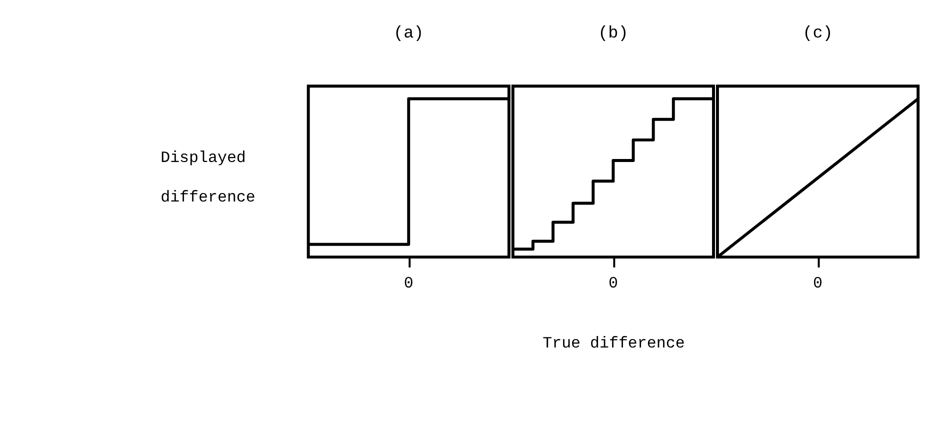 This screenshot has width=925, height=425. Describe the element at coordinates (409, 34) in the screenshot. I see `chart-title: (a)` at that location.